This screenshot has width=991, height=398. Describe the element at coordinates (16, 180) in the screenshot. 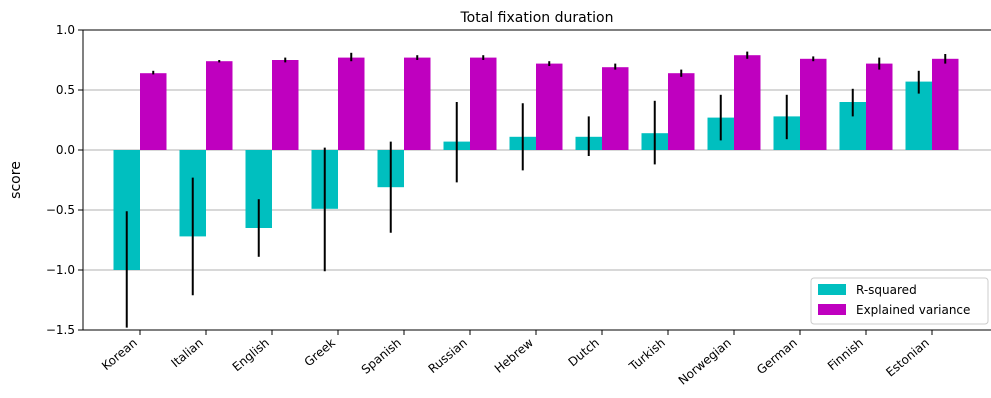

I see `y-axis-label: score` at that location.